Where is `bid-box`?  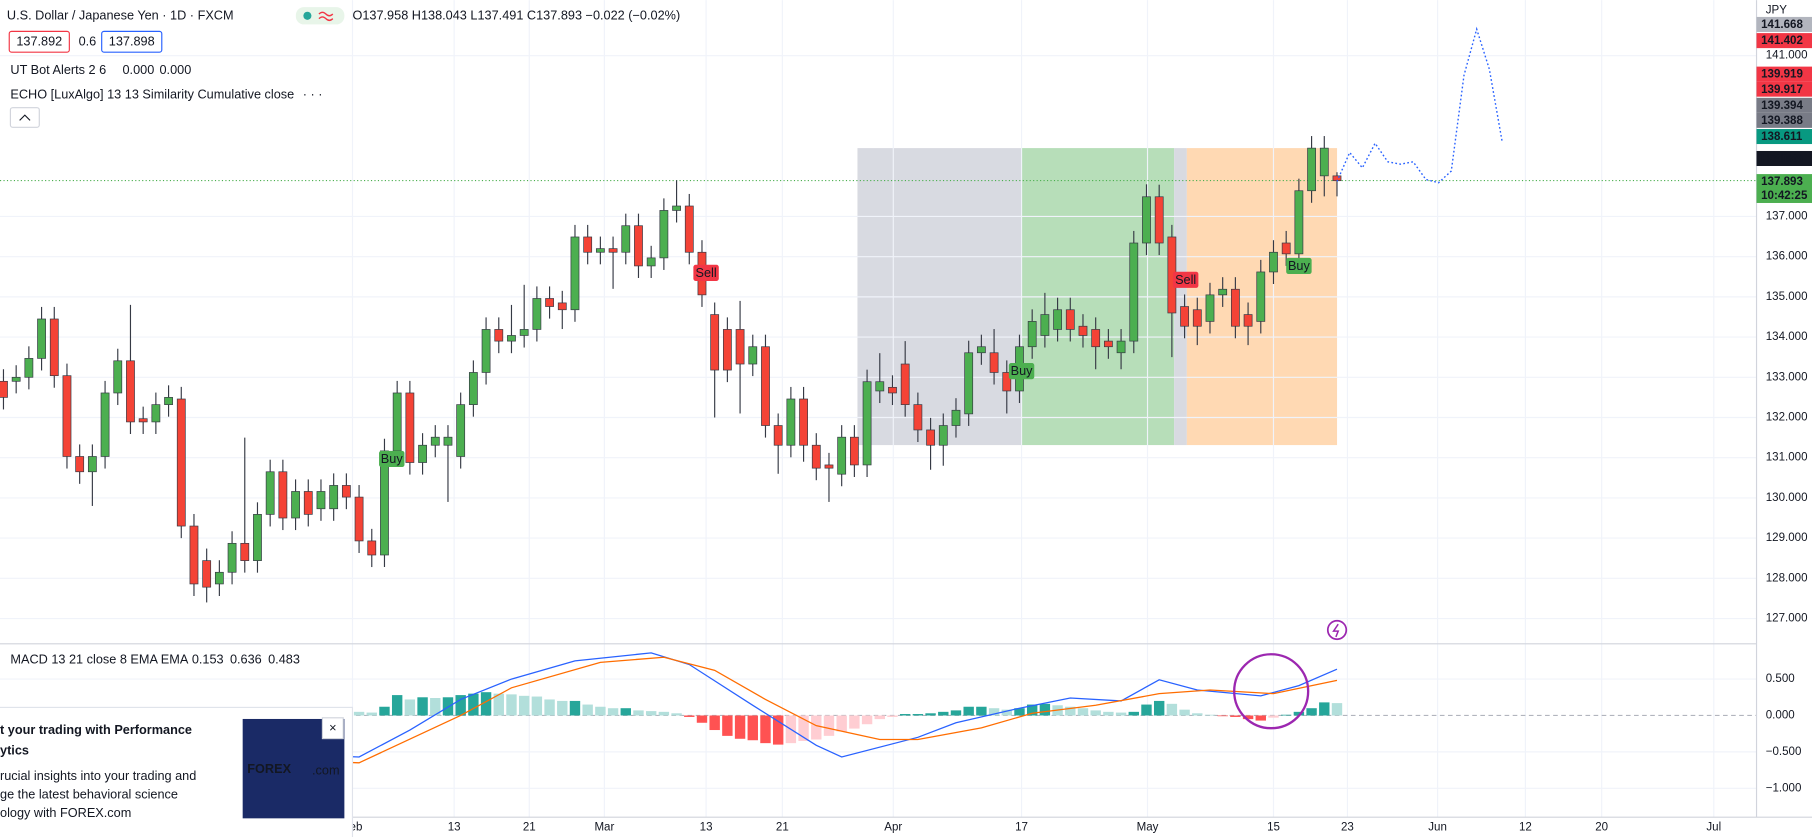
bid-box is located at coordinates (39, 41).